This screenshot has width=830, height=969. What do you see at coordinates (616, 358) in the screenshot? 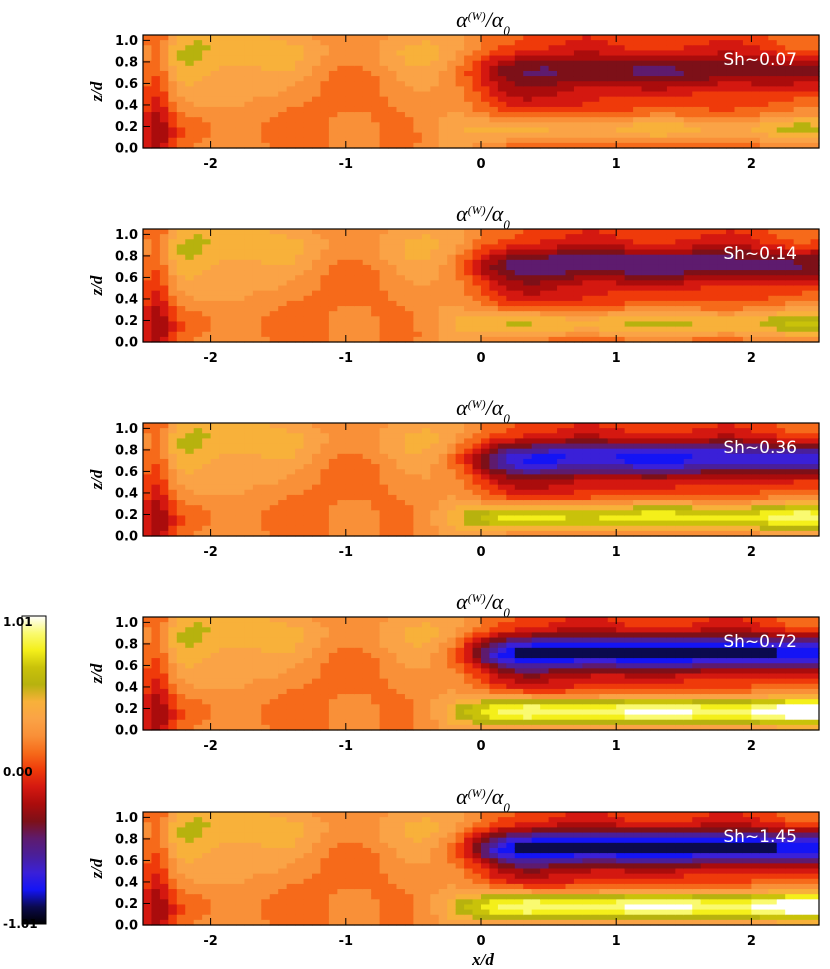
I see `x-tick-label: 1` at bounding box center [616, 358].